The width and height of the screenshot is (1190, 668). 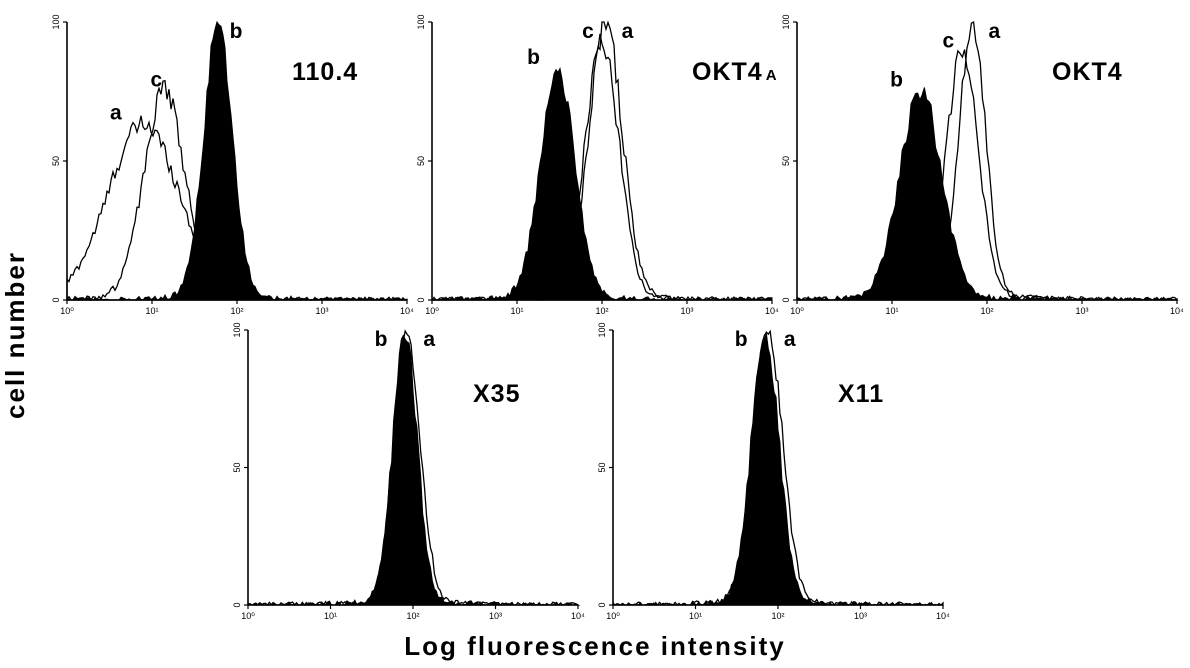 I want to click on histogram-panel: b c a 10⁰ 10¹ 10² 10³ 10⁴ 0 50 100 OKT4 A, so click(x=597, y=165).